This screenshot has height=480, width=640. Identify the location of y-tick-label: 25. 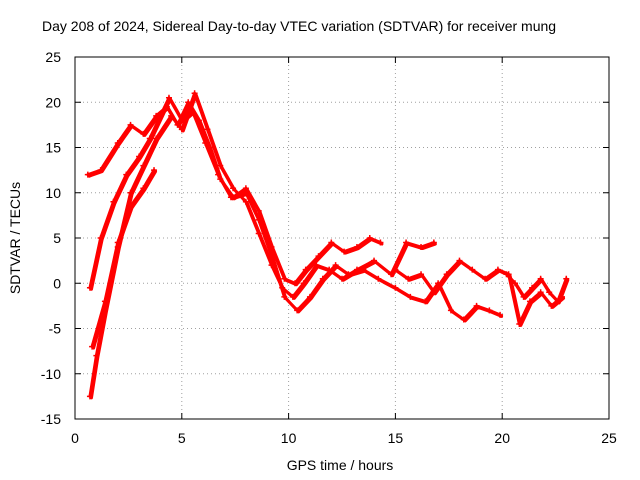
(53, 57).